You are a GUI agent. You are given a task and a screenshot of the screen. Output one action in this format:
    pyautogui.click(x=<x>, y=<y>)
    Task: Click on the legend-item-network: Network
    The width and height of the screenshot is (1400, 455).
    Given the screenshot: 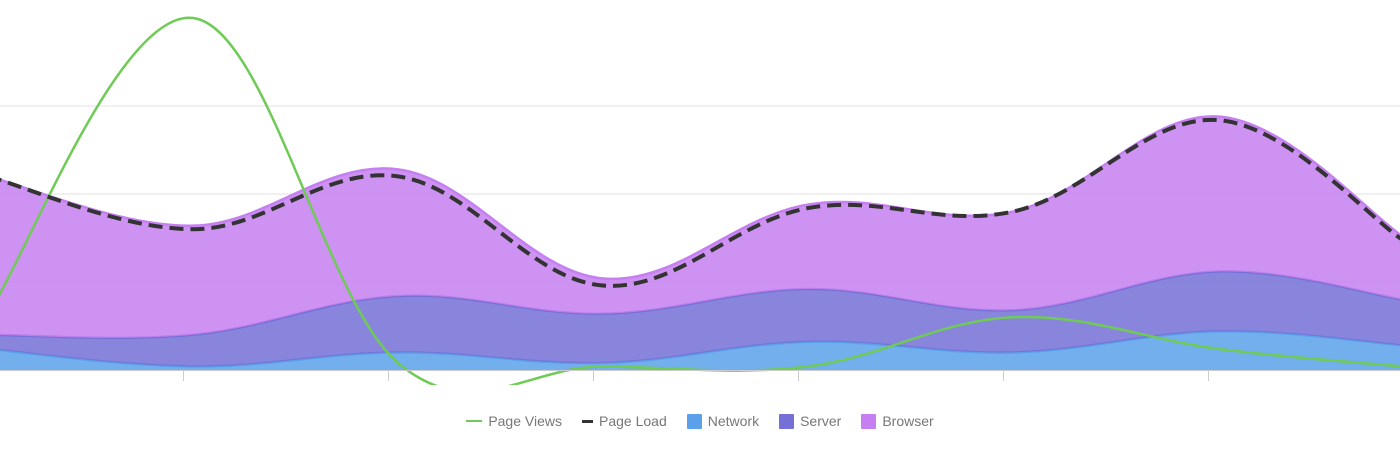 What is the action you would take?
    pyautogui.click(x=723, y=421)
    